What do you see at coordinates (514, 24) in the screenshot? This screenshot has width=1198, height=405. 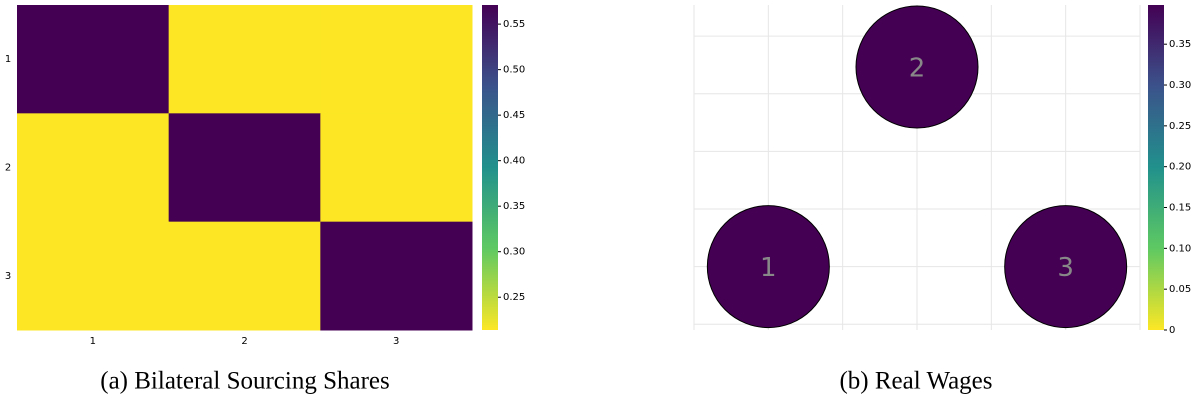 I see `colorbar-tick-label: 0.55` at bounding box center [514, 24].